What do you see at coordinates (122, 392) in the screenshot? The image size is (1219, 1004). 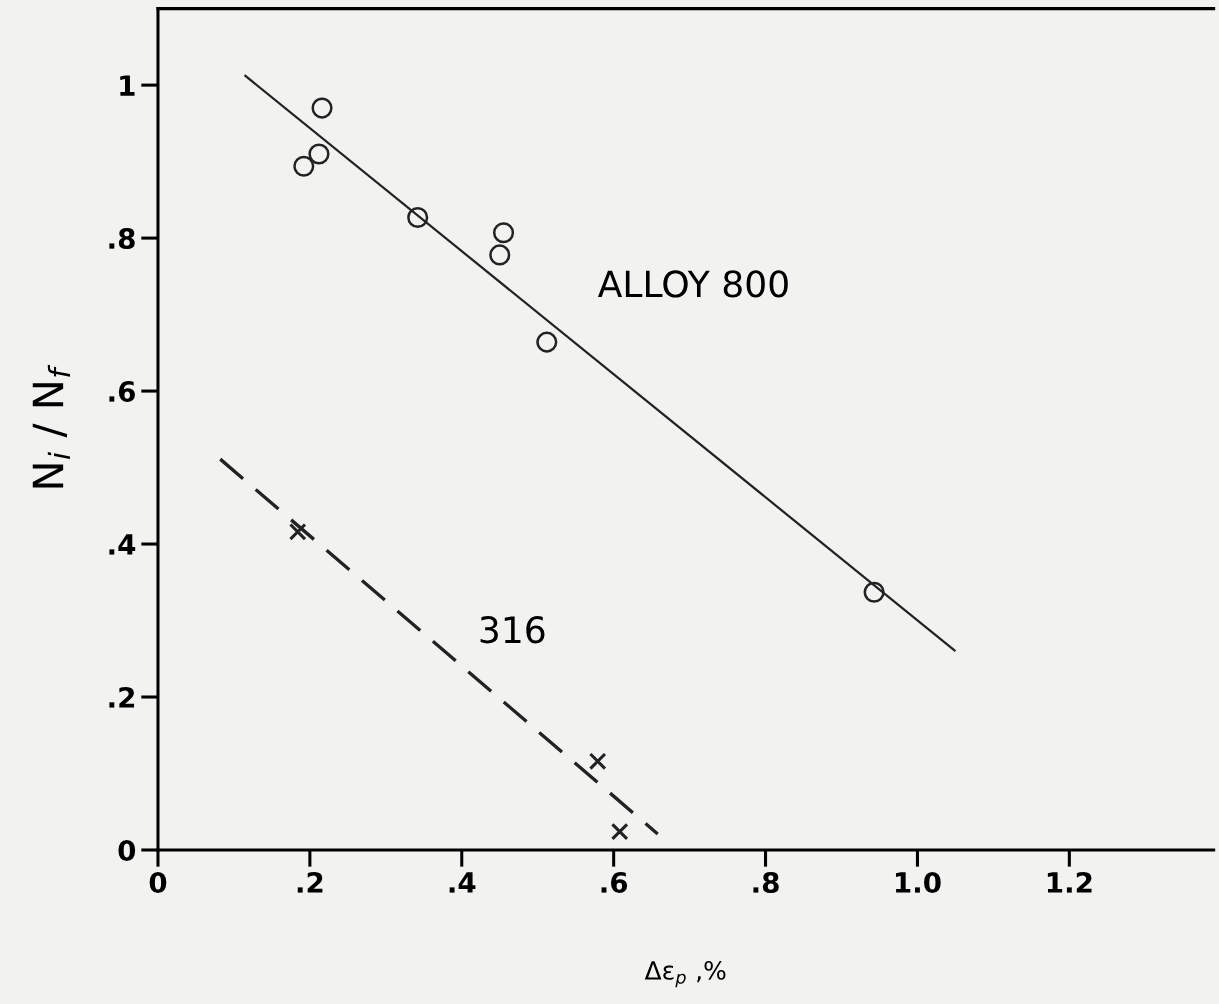 I see `y-tick-label: .6` at bounding box center [122, 392].